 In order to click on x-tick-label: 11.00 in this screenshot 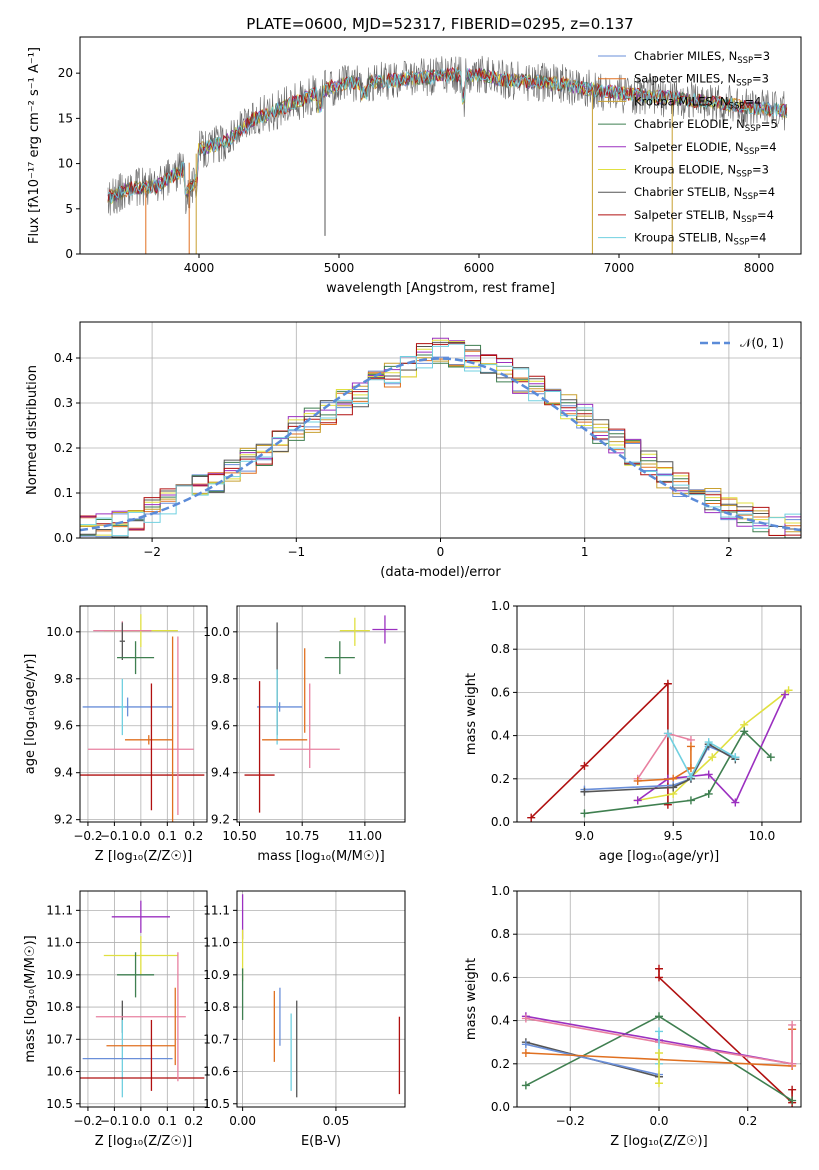, I will do `click(365, 836)`.